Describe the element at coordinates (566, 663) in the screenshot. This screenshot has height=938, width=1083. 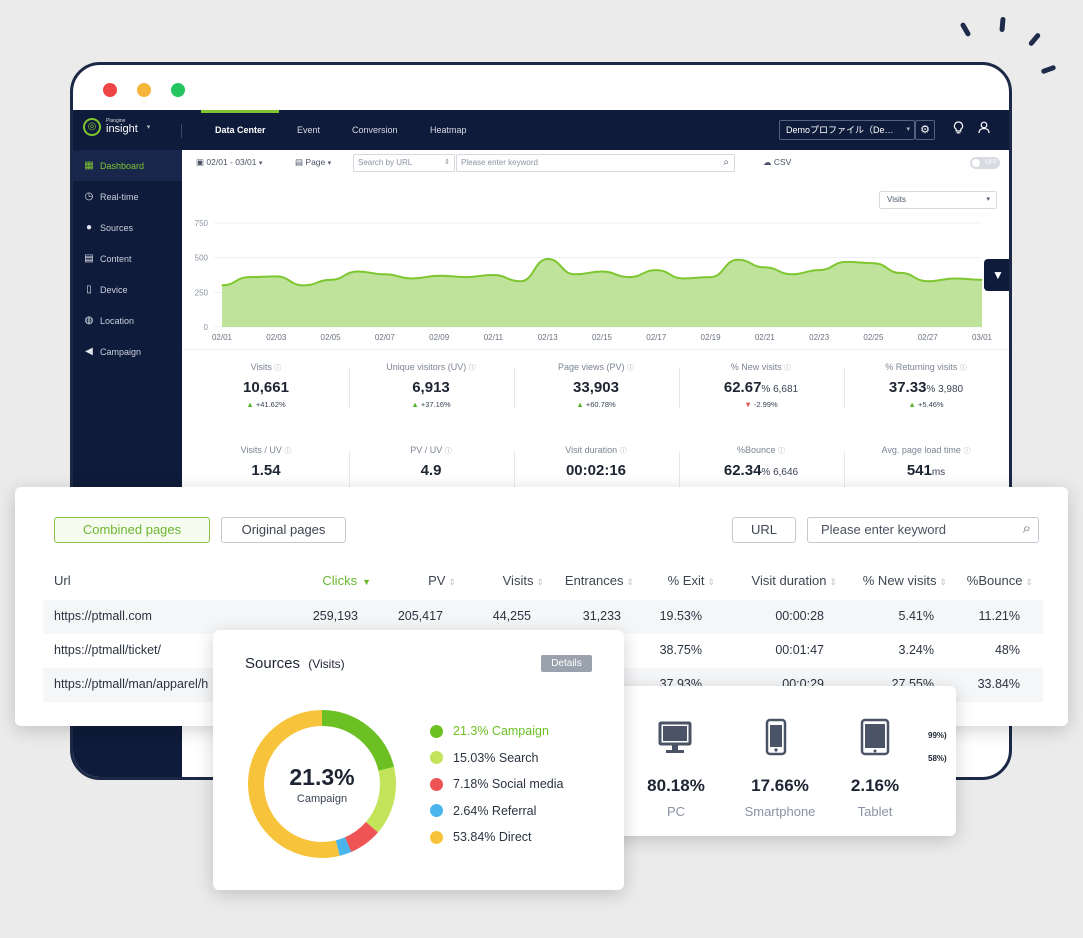
I see `details-button: Details` at that location.